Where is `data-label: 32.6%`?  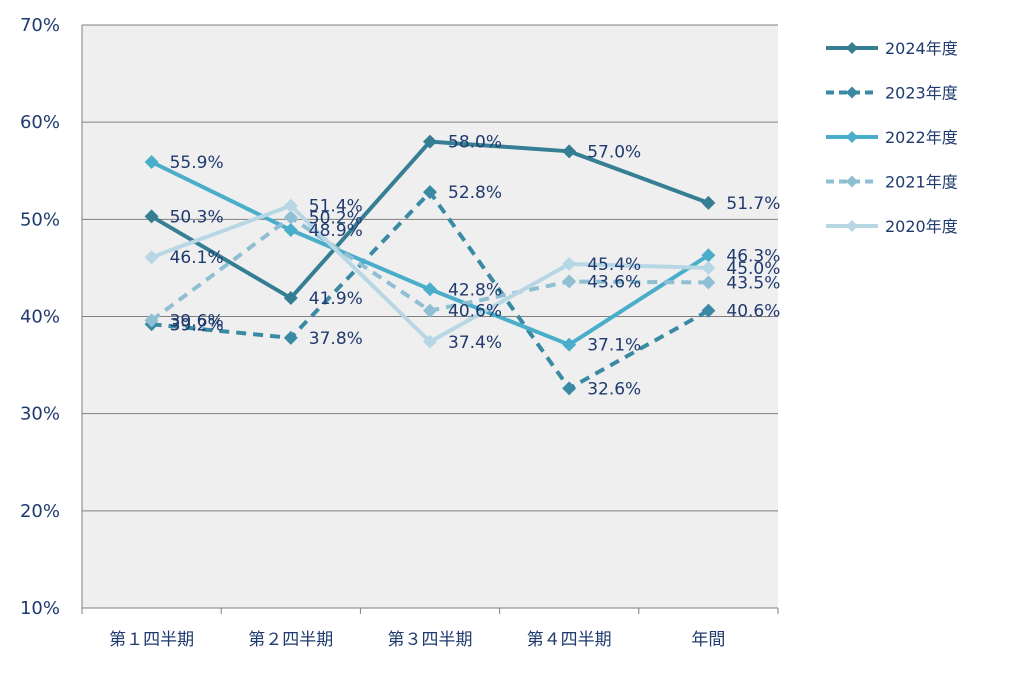
data-label: 32.6% is located at coordinates (614, 389).